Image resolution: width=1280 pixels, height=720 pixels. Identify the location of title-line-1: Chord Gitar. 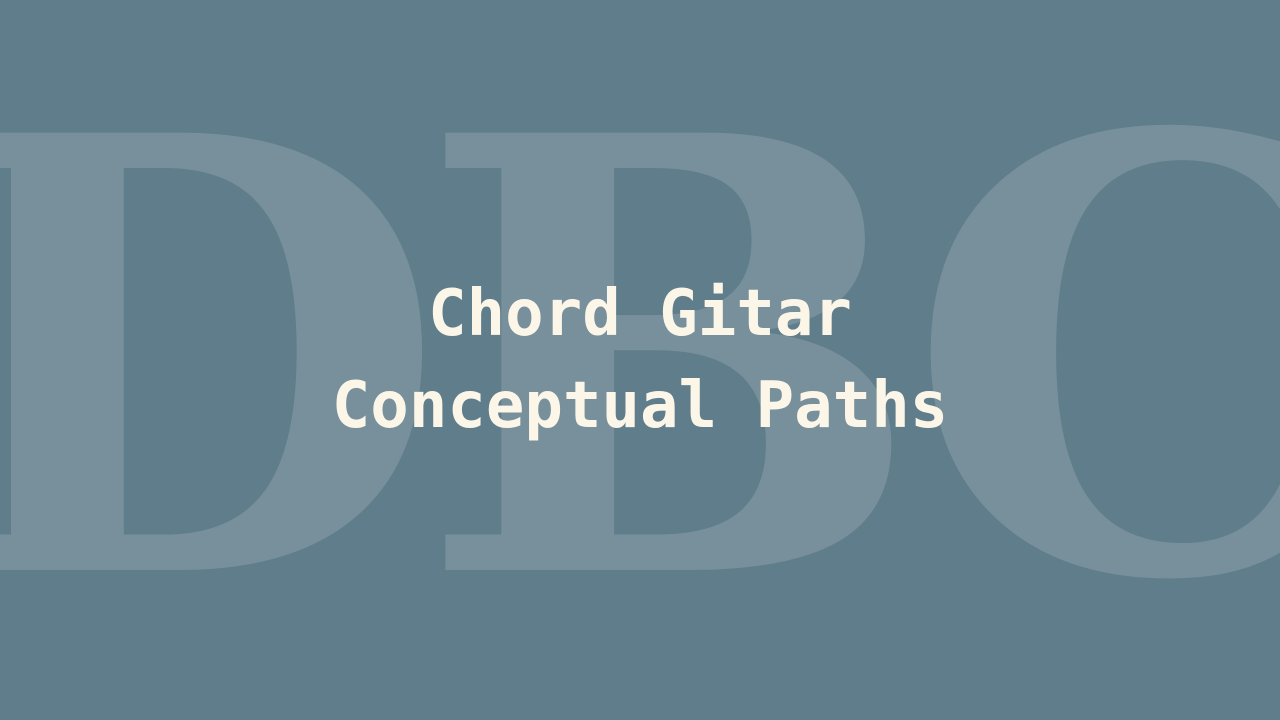
(640, 314).